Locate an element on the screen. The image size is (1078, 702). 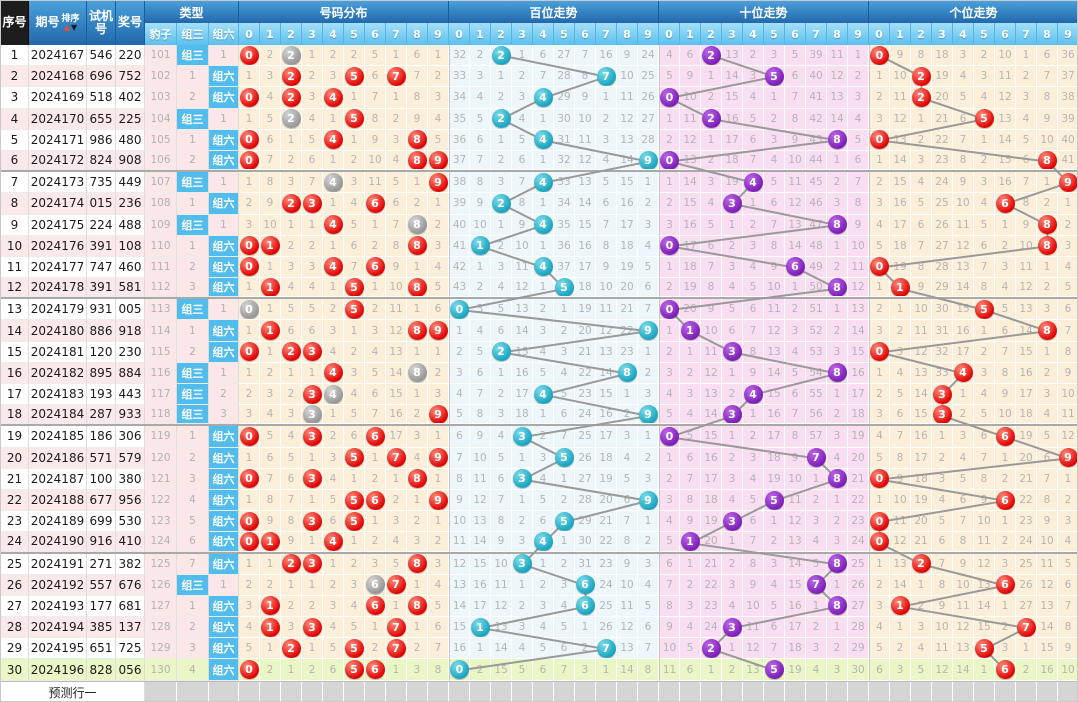
prize-number-cell: 956 is located at coordinates (130, 500).